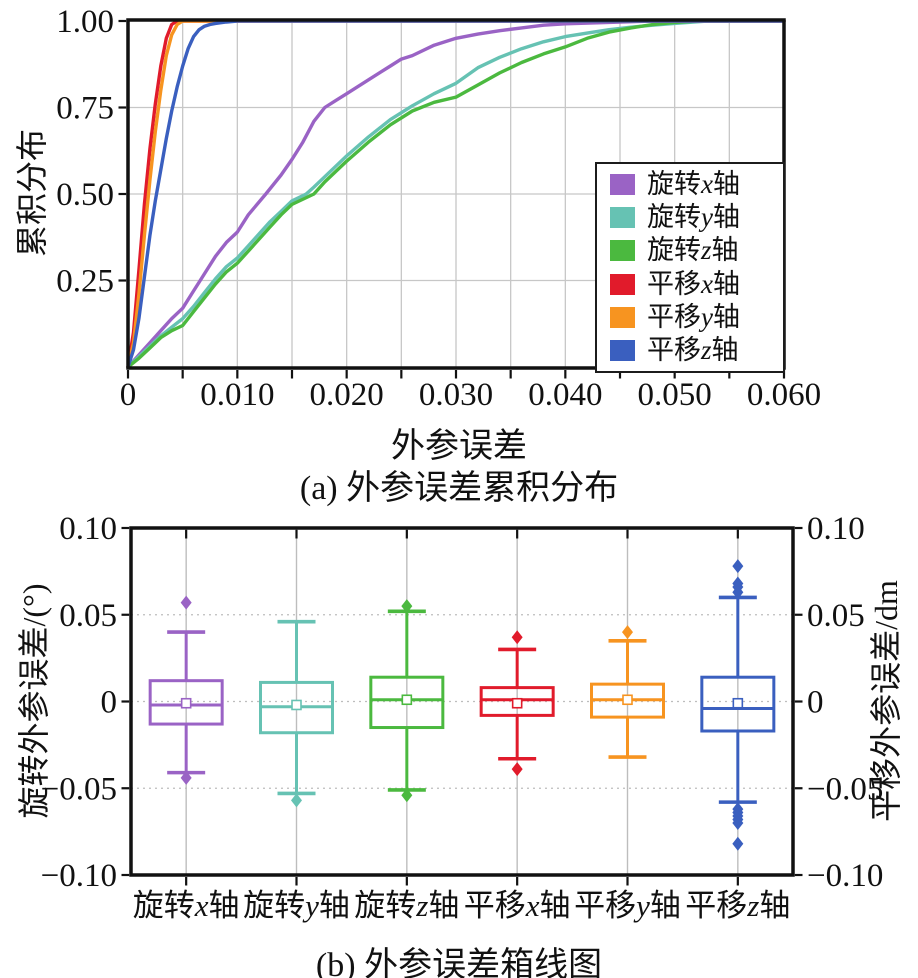 Image resolution: width=918 pixels, height=978 pixels. What do you see at coordinates (186, 690) in the screenshot?
I see `box-旋转x轴` at bounding box center [186, 690].